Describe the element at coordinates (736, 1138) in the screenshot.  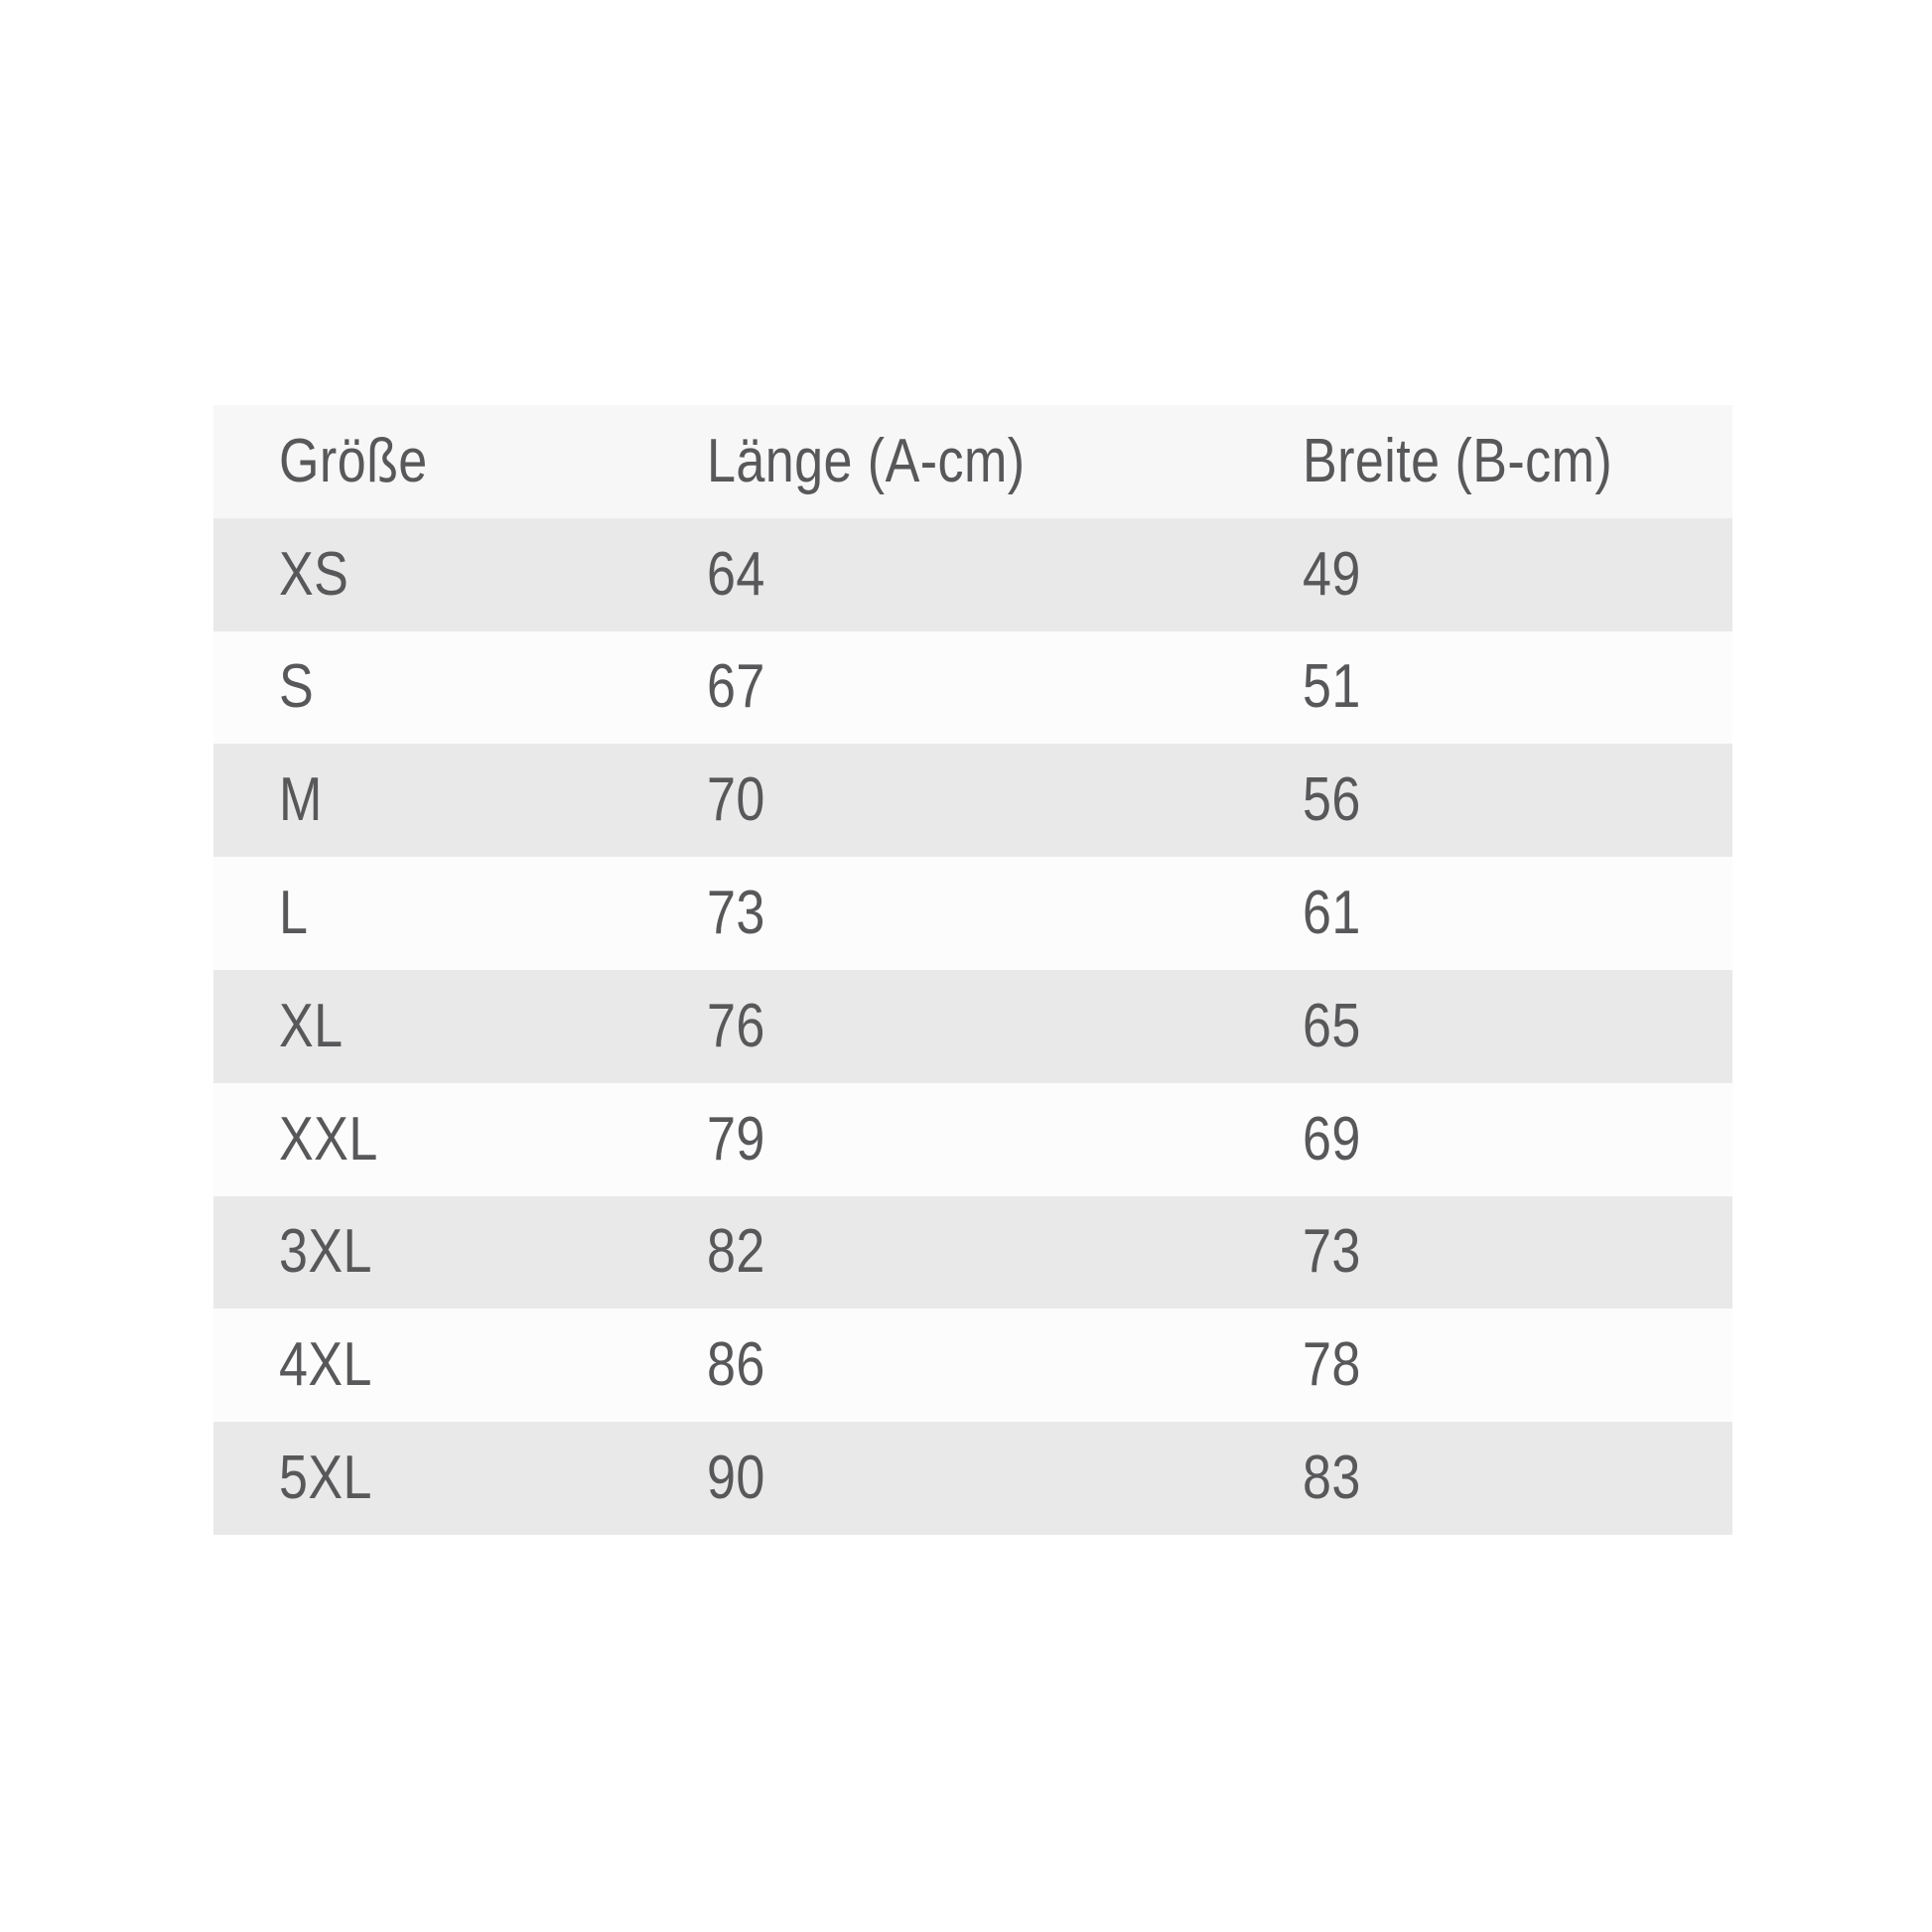
I see `length-cell-value: 79` at that location.